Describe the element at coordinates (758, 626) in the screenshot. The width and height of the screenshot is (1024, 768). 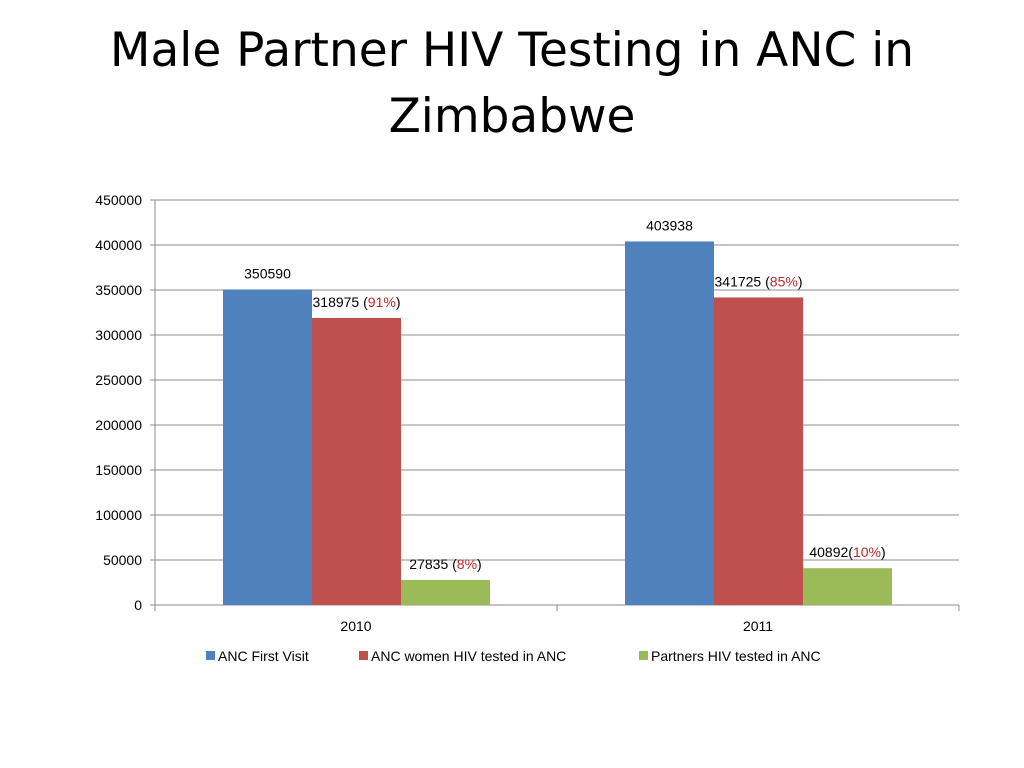
I see `x-tick-label: 2011` at that location.